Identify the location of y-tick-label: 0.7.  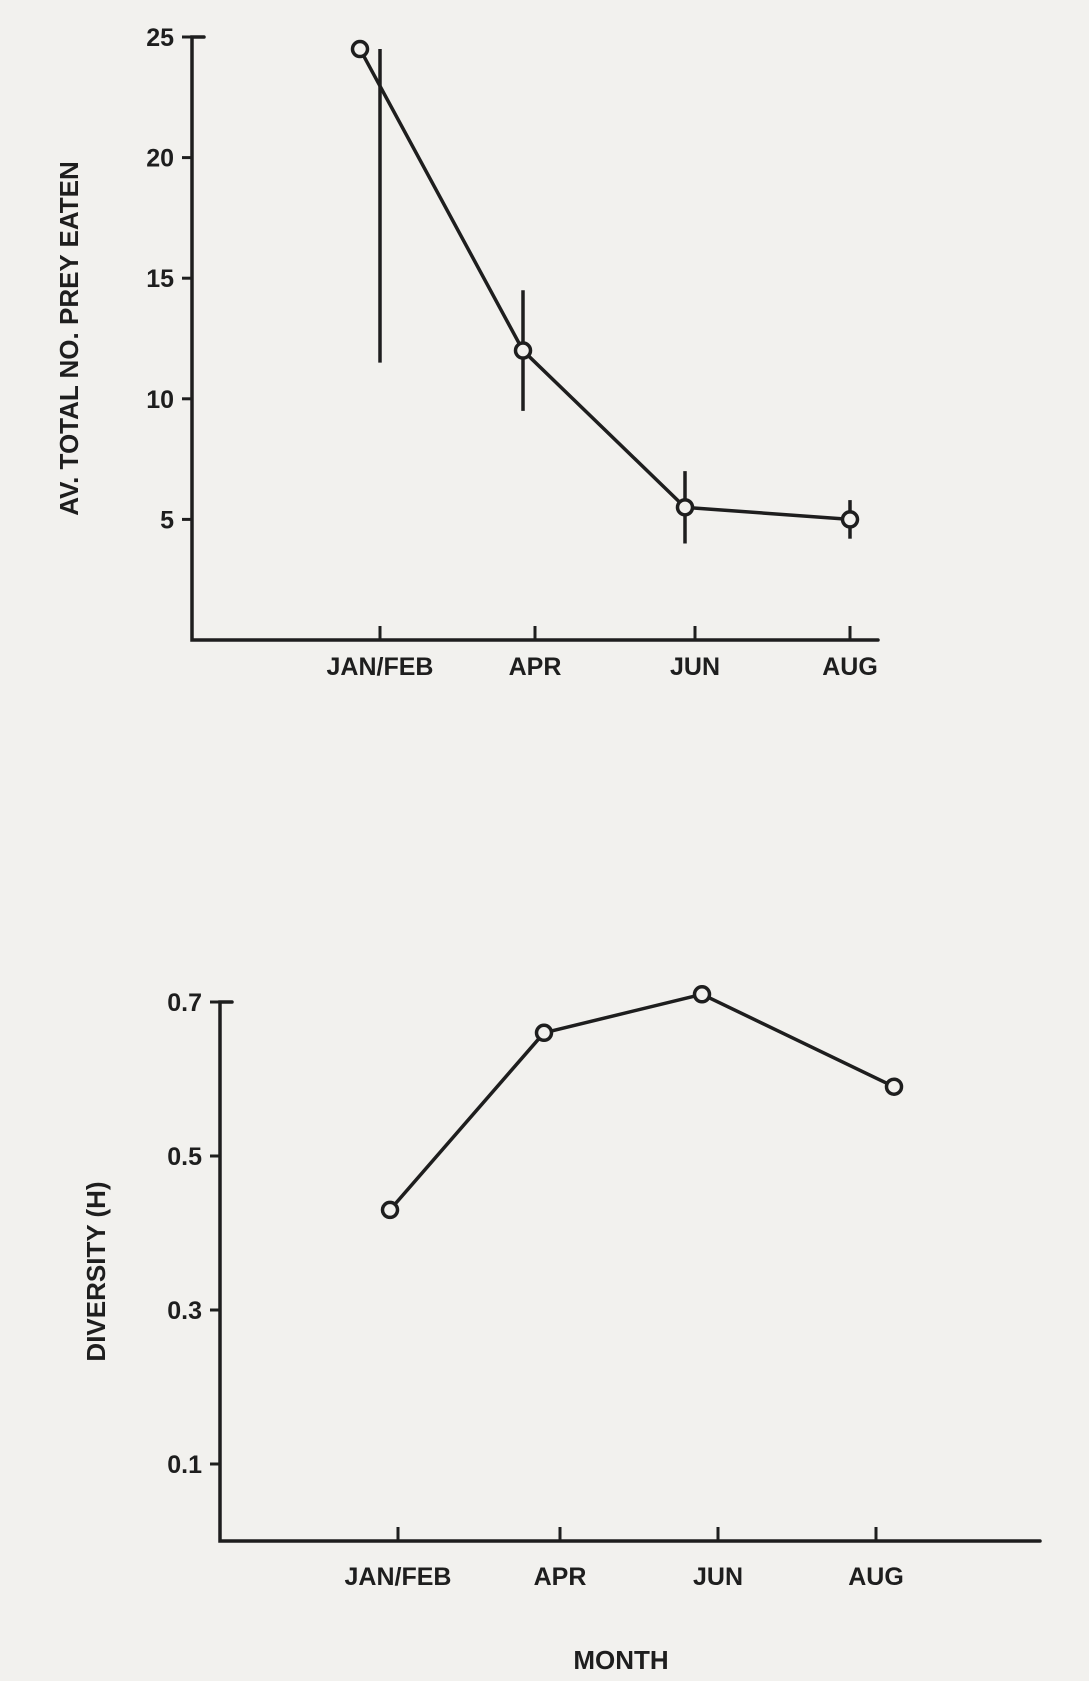
(184, 1003).